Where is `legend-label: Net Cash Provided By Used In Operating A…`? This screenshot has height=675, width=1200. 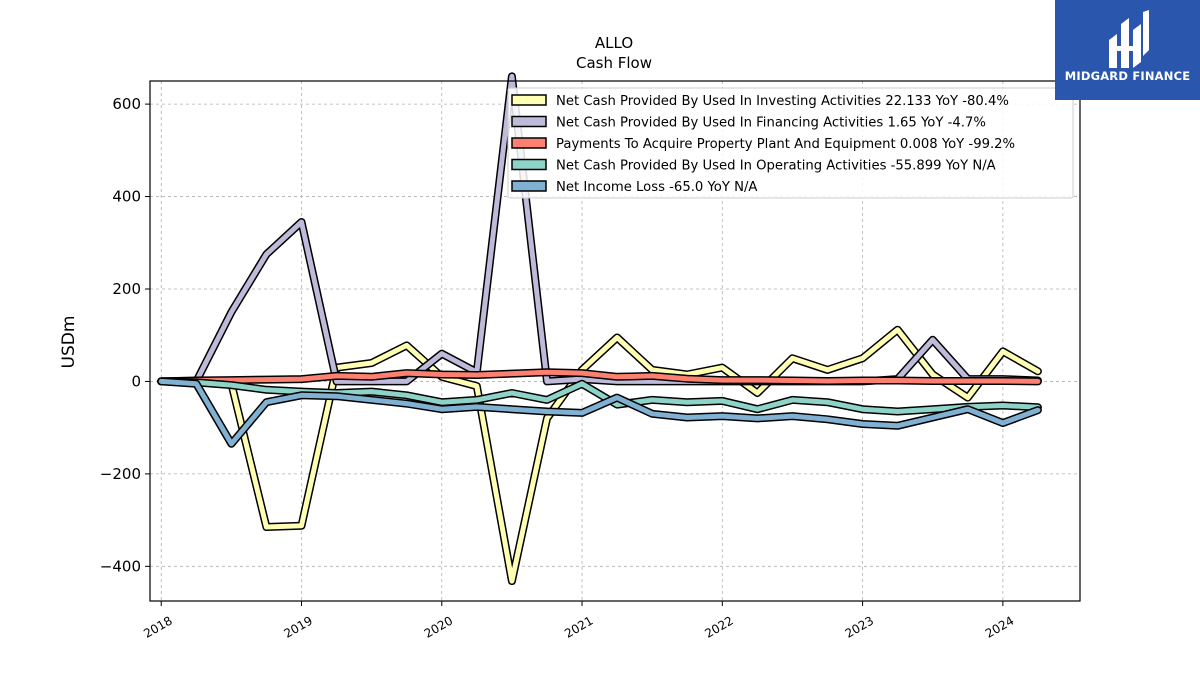 legend-label: Net Cash Provided By Used In Operating A… is located at coordinates (776, 166).